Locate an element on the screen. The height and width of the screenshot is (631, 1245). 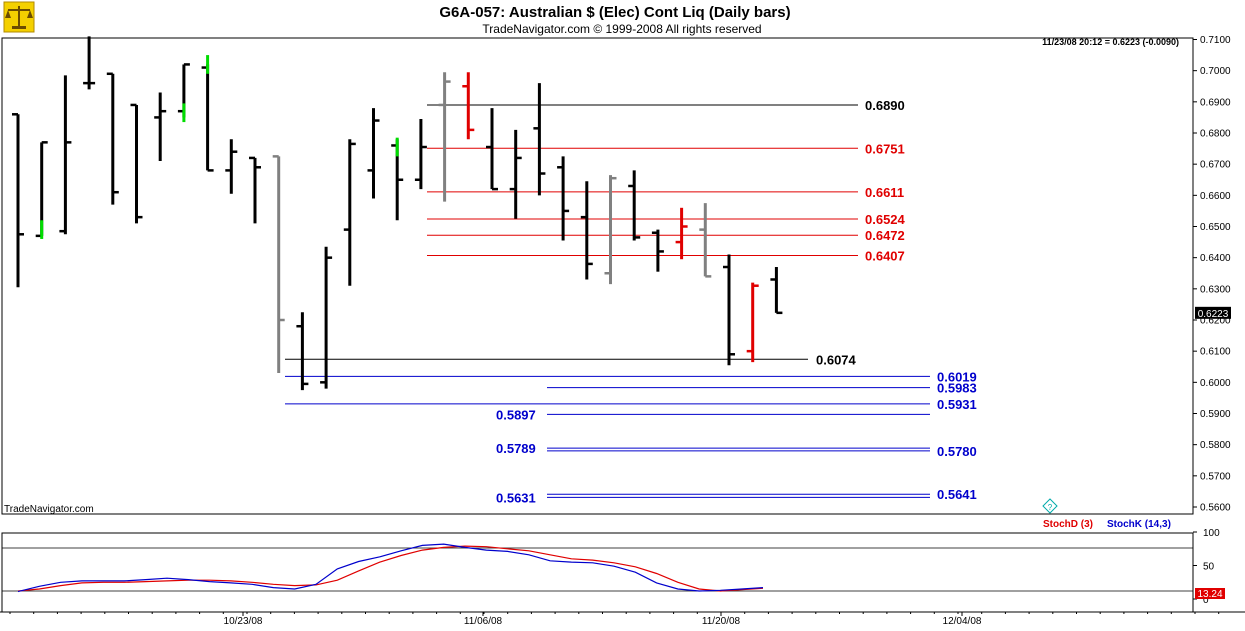
price-level-label: 0.5631 is located at coordinates (516, 497).